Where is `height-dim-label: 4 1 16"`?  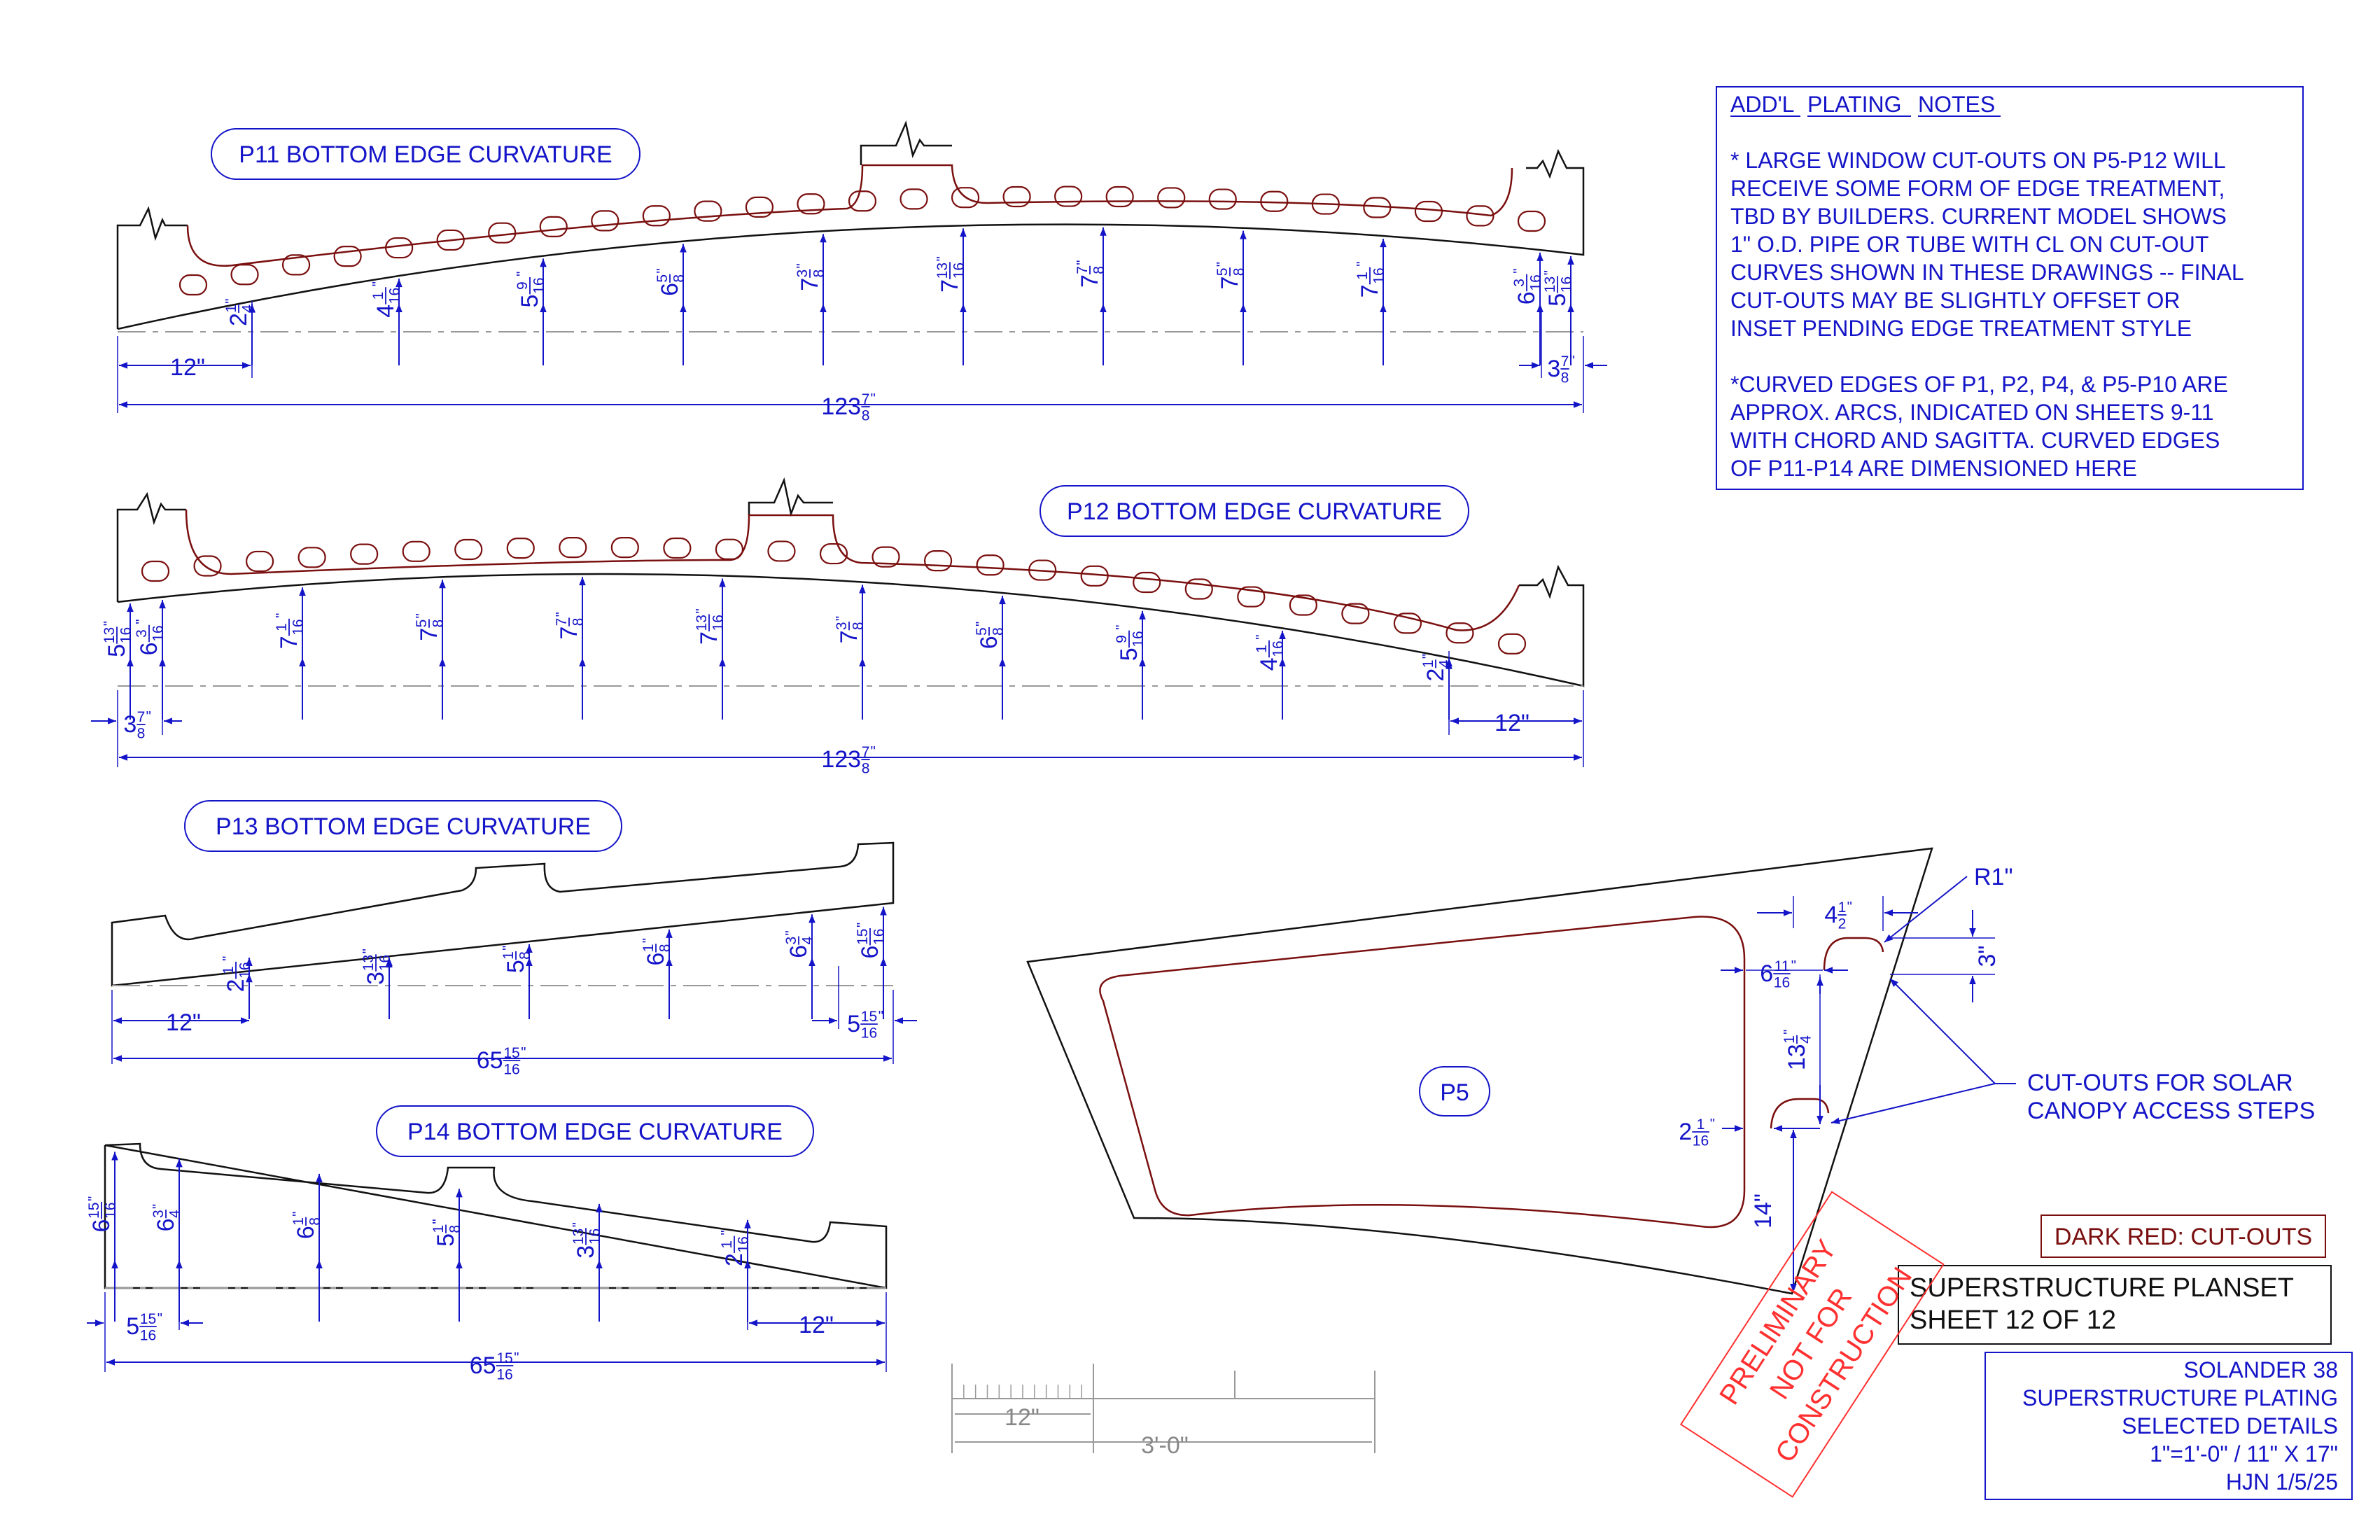 height-dim-label: 4 1 16" is located at coordinates (386, 299).